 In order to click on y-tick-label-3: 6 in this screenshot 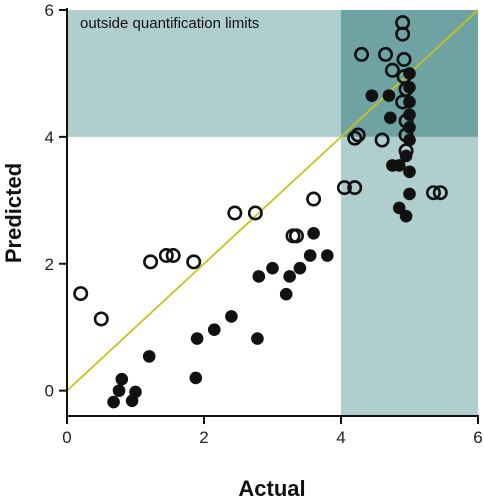, I will do `click(49, 10)`.